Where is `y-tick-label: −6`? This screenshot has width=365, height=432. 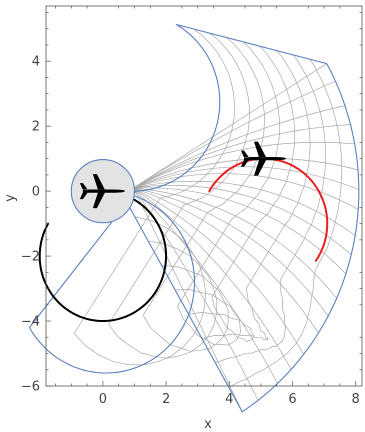 y-tick-label: −6 is located at coordinates (30, 387).